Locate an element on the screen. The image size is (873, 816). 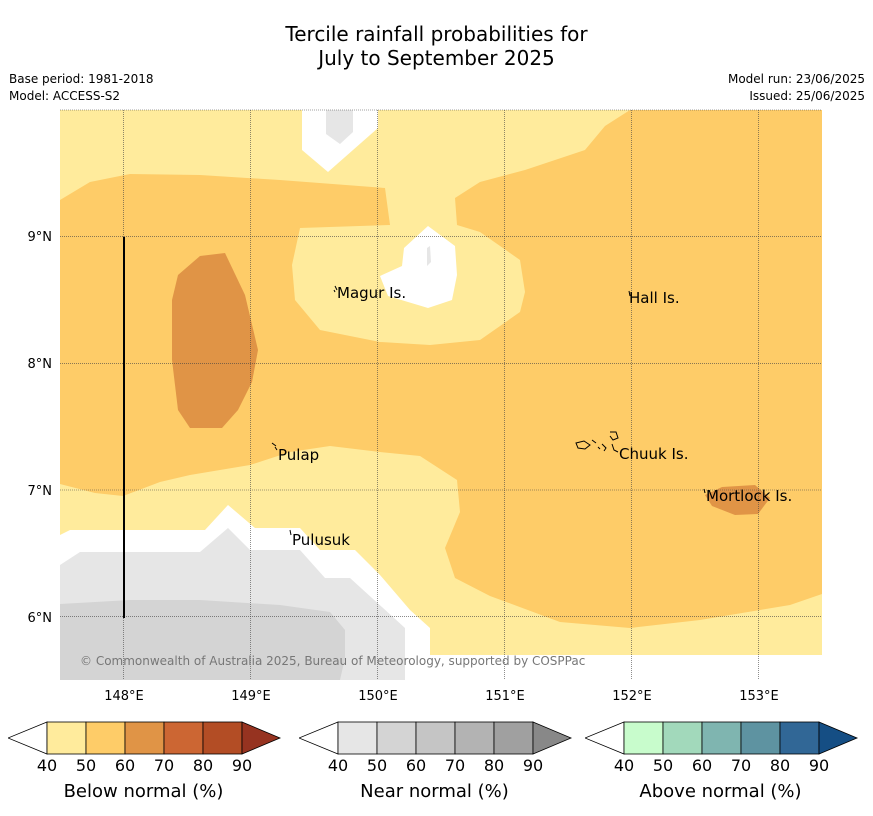
title-line-1: Tercile rainfall probabilities for is located at coordinates (436, 34).